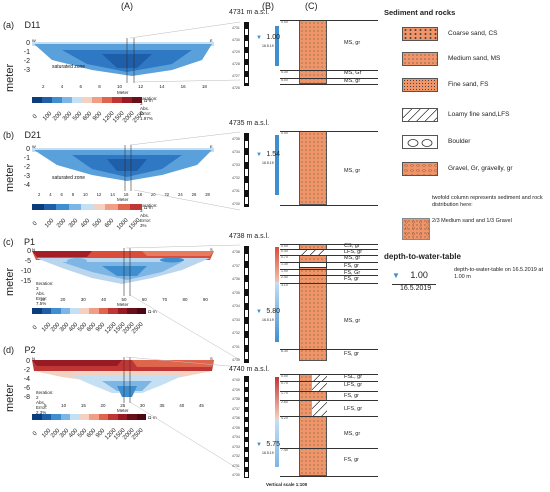 Image resolution: width=550 pixels, height=492 pixels. What do you see at coordinates (124, 86) in the screenshot?
I see `profile-a-xticks: 2 4 6 8 10 12 14 16 18` at bounding box center [124, 86].